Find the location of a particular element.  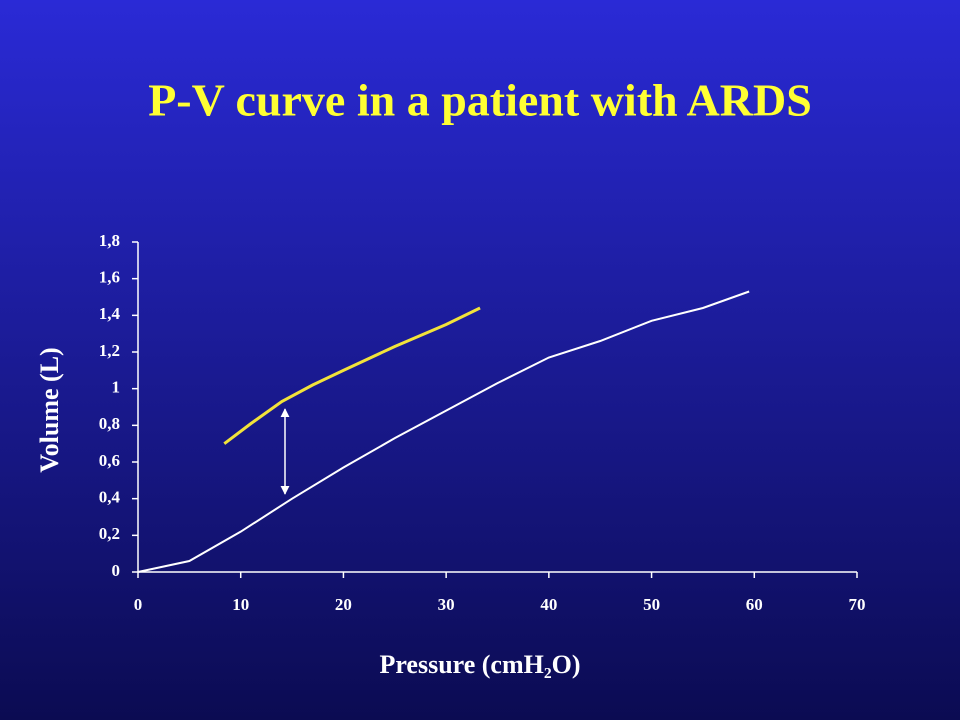

y-tick-label: 1,6 is located at coordinates (109, 277).